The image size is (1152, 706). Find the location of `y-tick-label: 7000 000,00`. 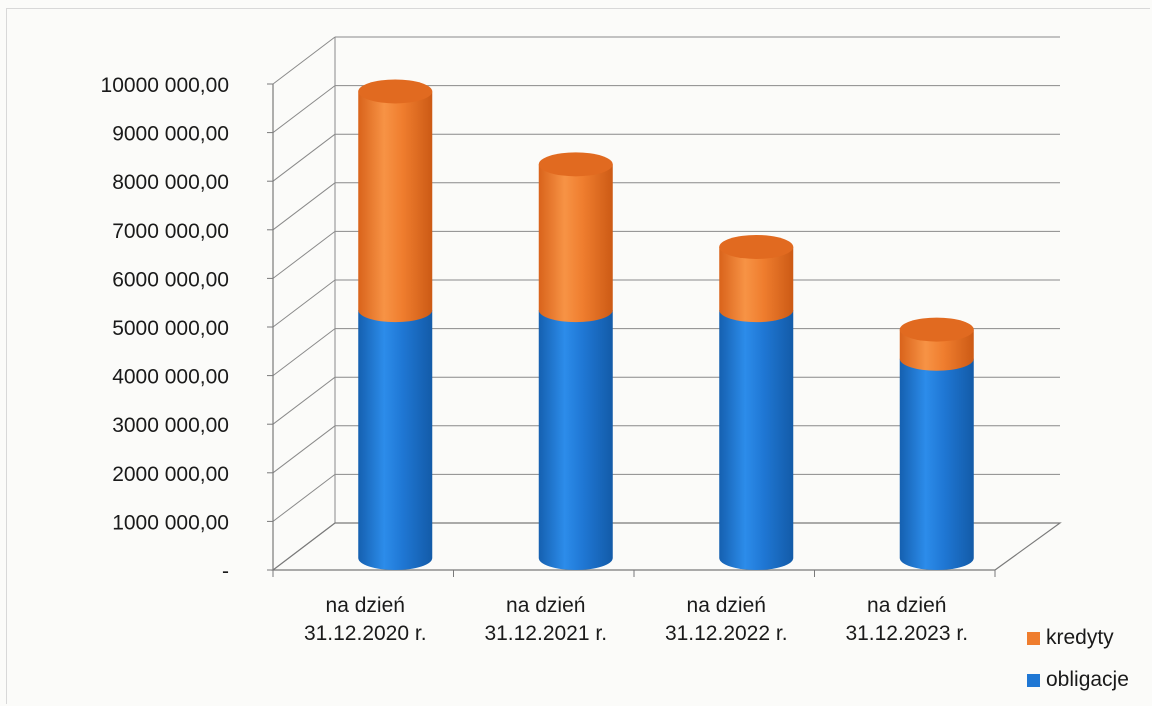

y-tick-label: 7000 000,00 is located at coordinates (170, 231).